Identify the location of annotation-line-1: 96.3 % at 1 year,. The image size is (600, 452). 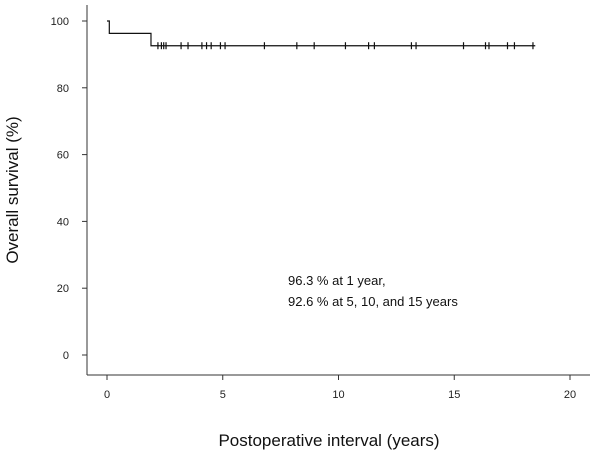
(337, 280).